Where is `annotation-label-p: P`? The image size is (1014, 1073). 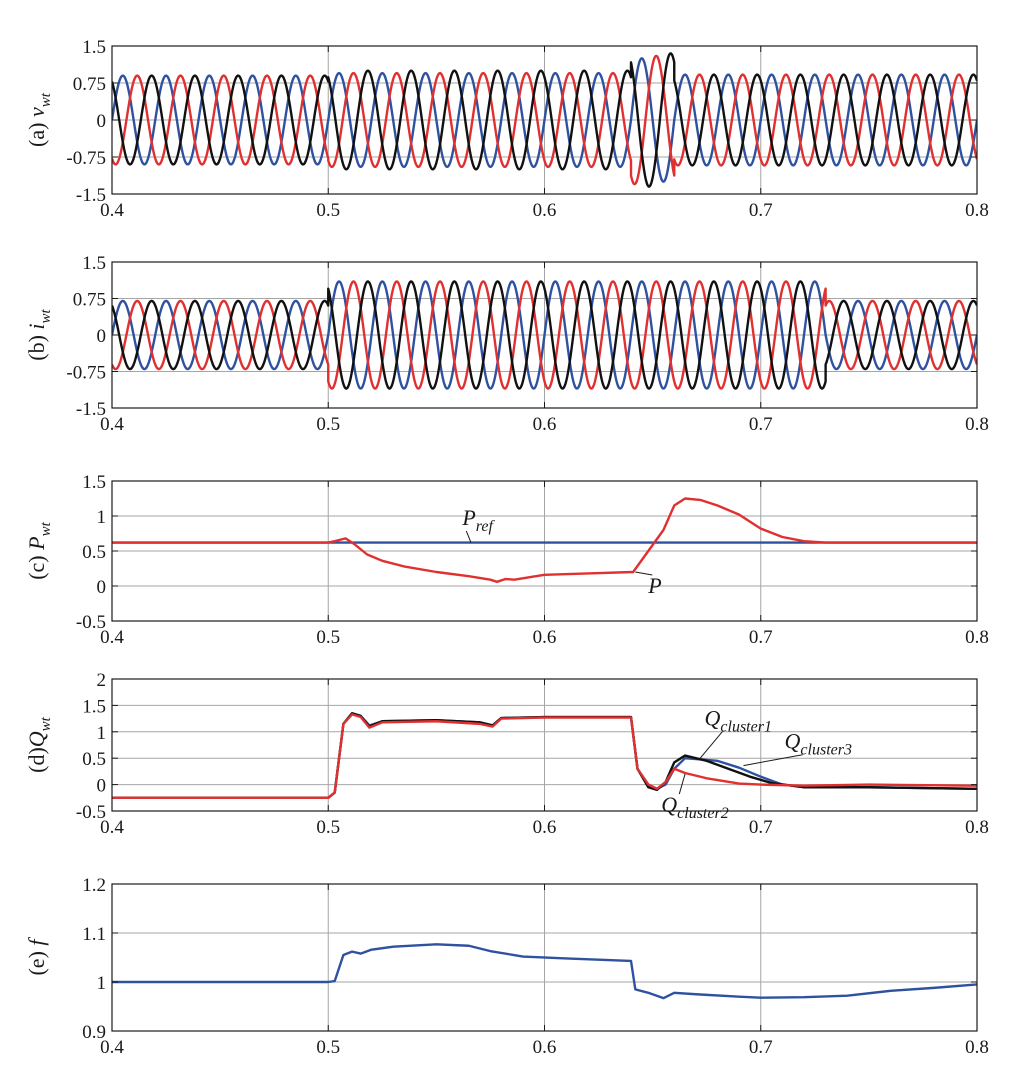 annotation-label-p: P is located at coordinates (654, 585).